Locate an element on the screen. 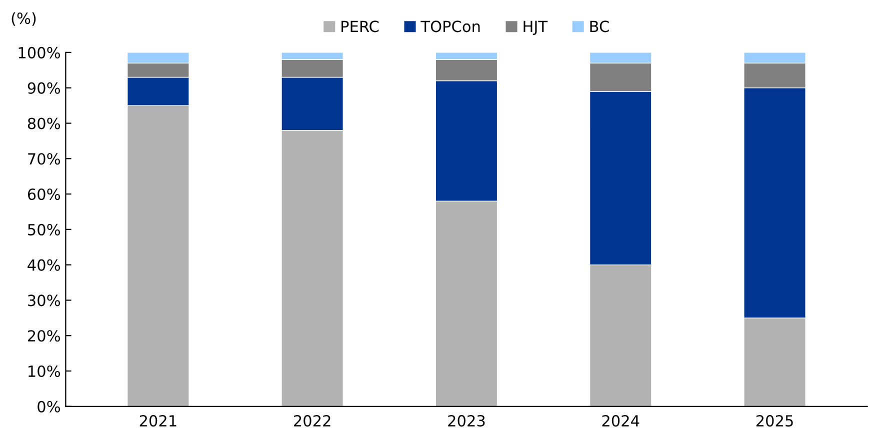 Image resolution: width=876 pixels, height=437 pixels. y-tick-label: 60% is located at coordinates (44, 194).